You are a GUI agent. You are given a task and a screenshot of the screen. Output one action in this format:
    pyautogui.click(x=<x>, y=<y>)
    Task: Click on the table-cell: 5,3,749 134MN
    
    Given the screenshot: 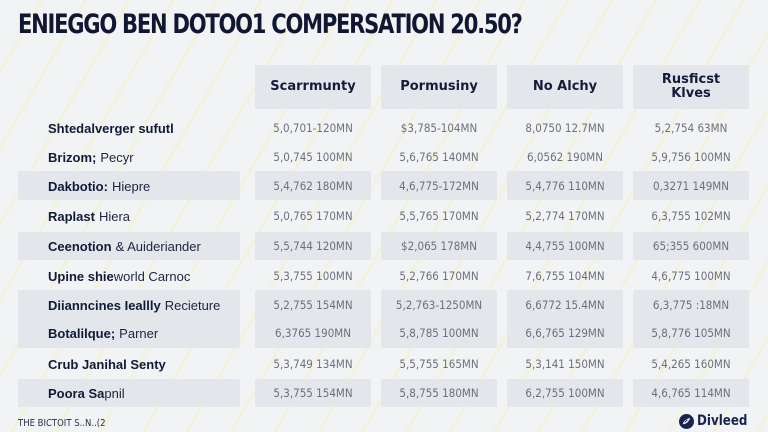 What is the action you would take?
    pyautogui.click(x=313, y=364)
    